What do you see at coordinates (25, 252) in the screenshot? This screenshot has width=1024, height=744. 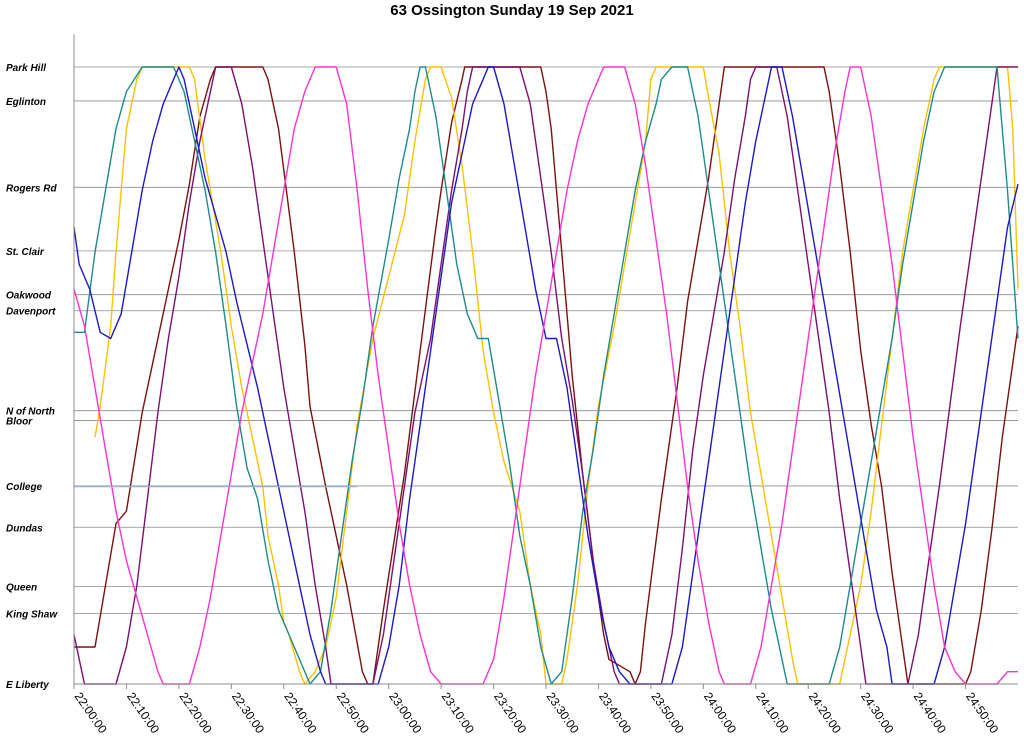 I see `stop-label: St. Clair` at bounding box center [25, 252].